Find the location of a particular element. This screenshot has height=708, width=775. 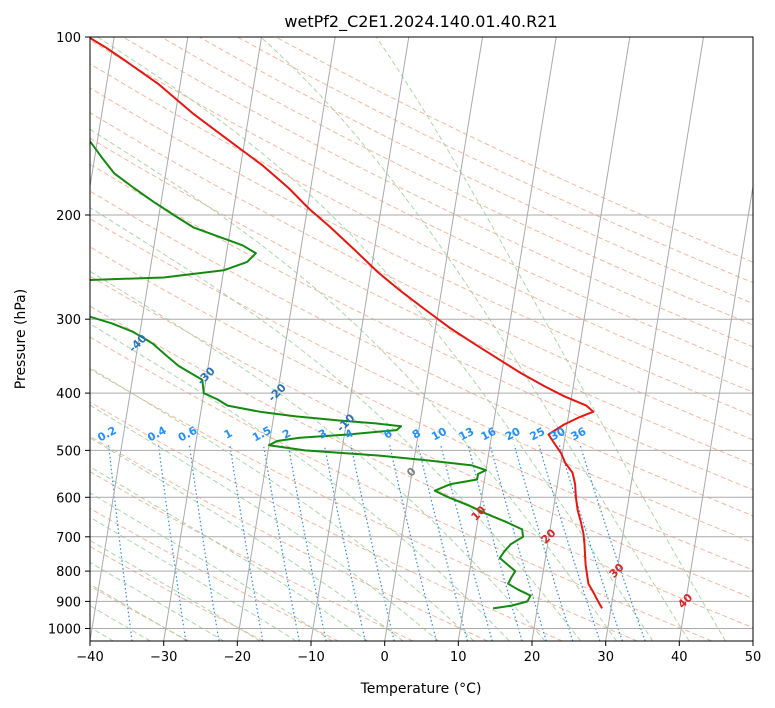

y-tick-label: 600 is located at coordinates (68, 498).